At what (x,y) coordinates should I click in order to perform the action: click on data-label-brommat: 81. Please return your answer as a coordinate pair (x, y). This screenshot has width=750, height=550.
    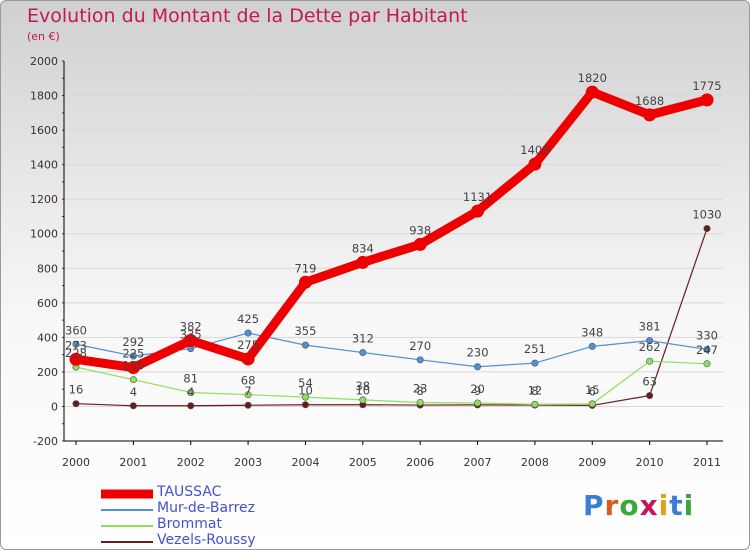
    Looking at the image, I should click on (190, 378).